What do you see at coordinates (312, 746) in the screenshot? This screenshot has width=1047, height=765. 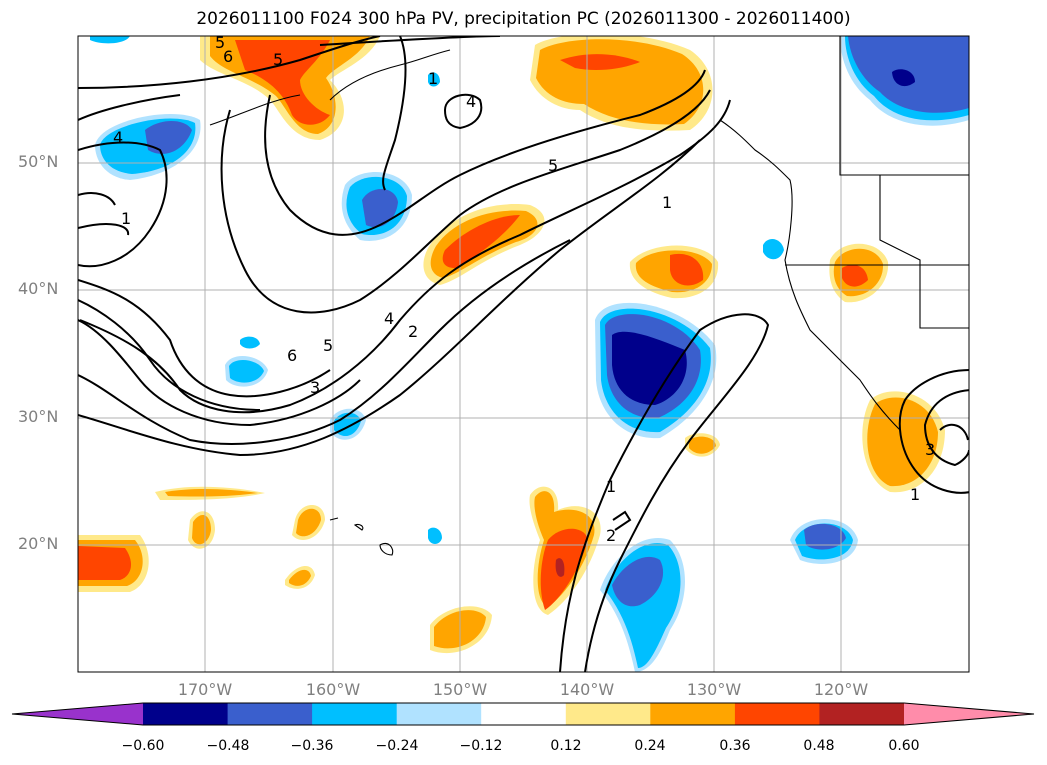 I see `colorbar-tick: −0.36` at bounding box center [312, 746].